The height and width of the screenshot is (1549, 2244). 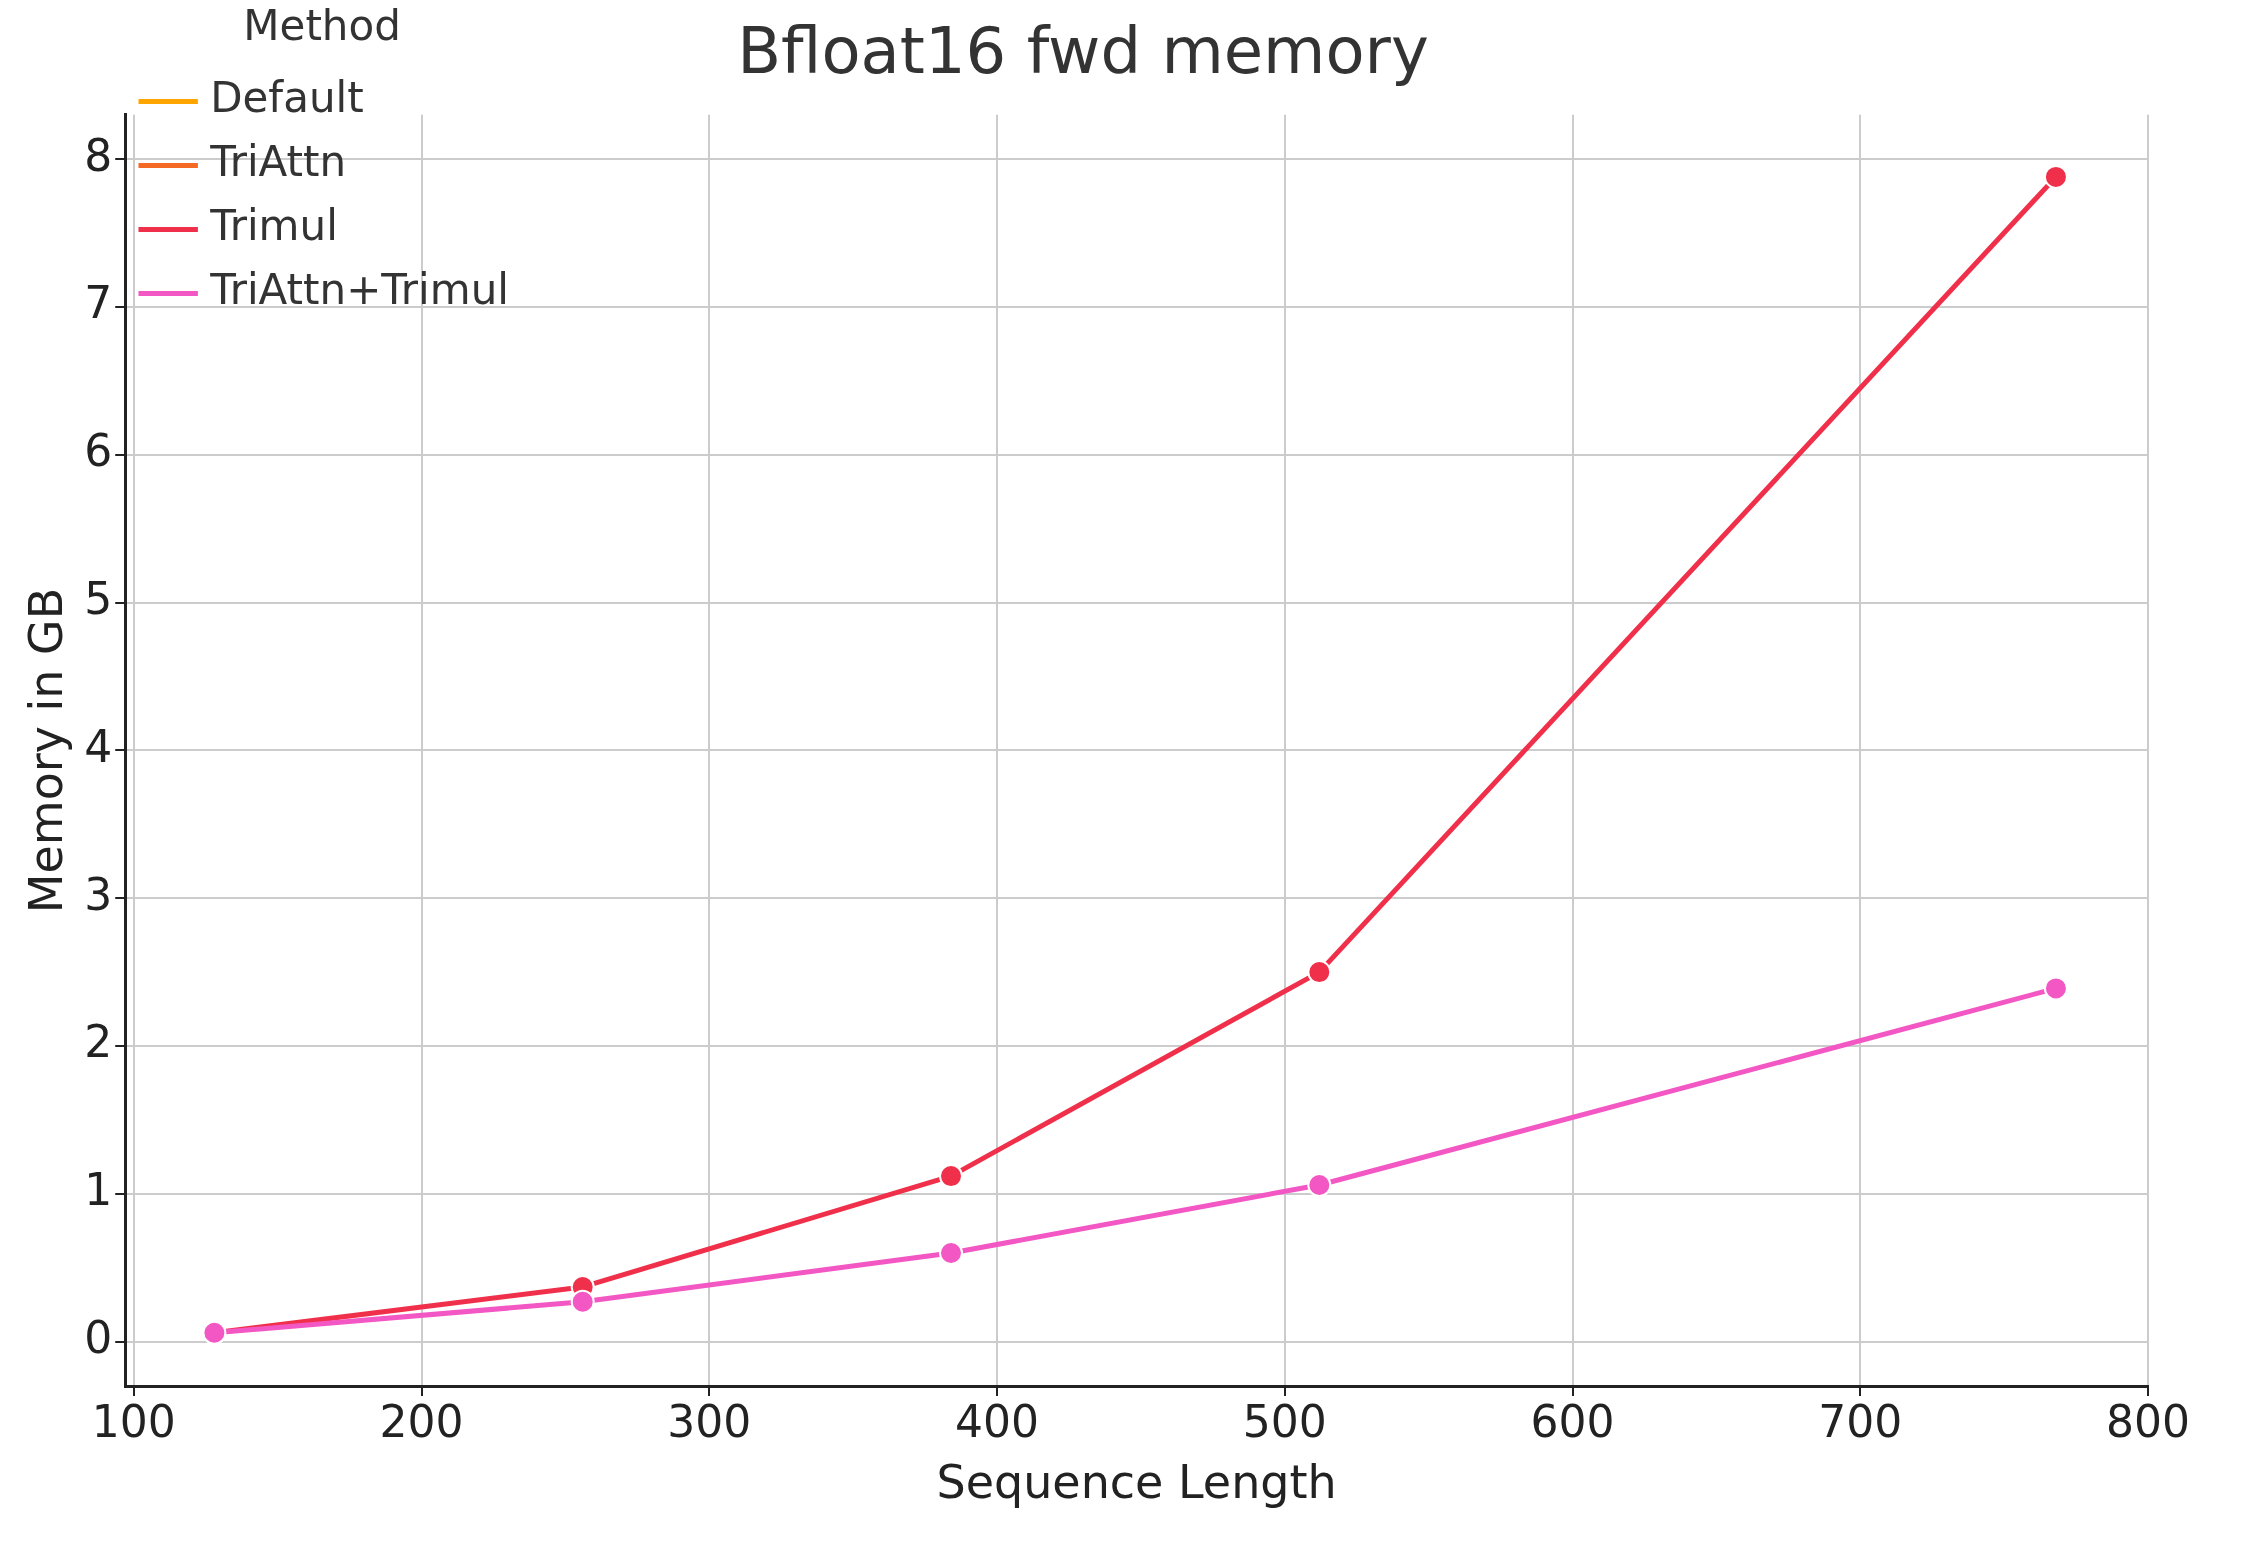 What do you see at coordinates (98, 303) in the screenshot?
I see `y-tick-label: 7` at bounding box center [98, 303].